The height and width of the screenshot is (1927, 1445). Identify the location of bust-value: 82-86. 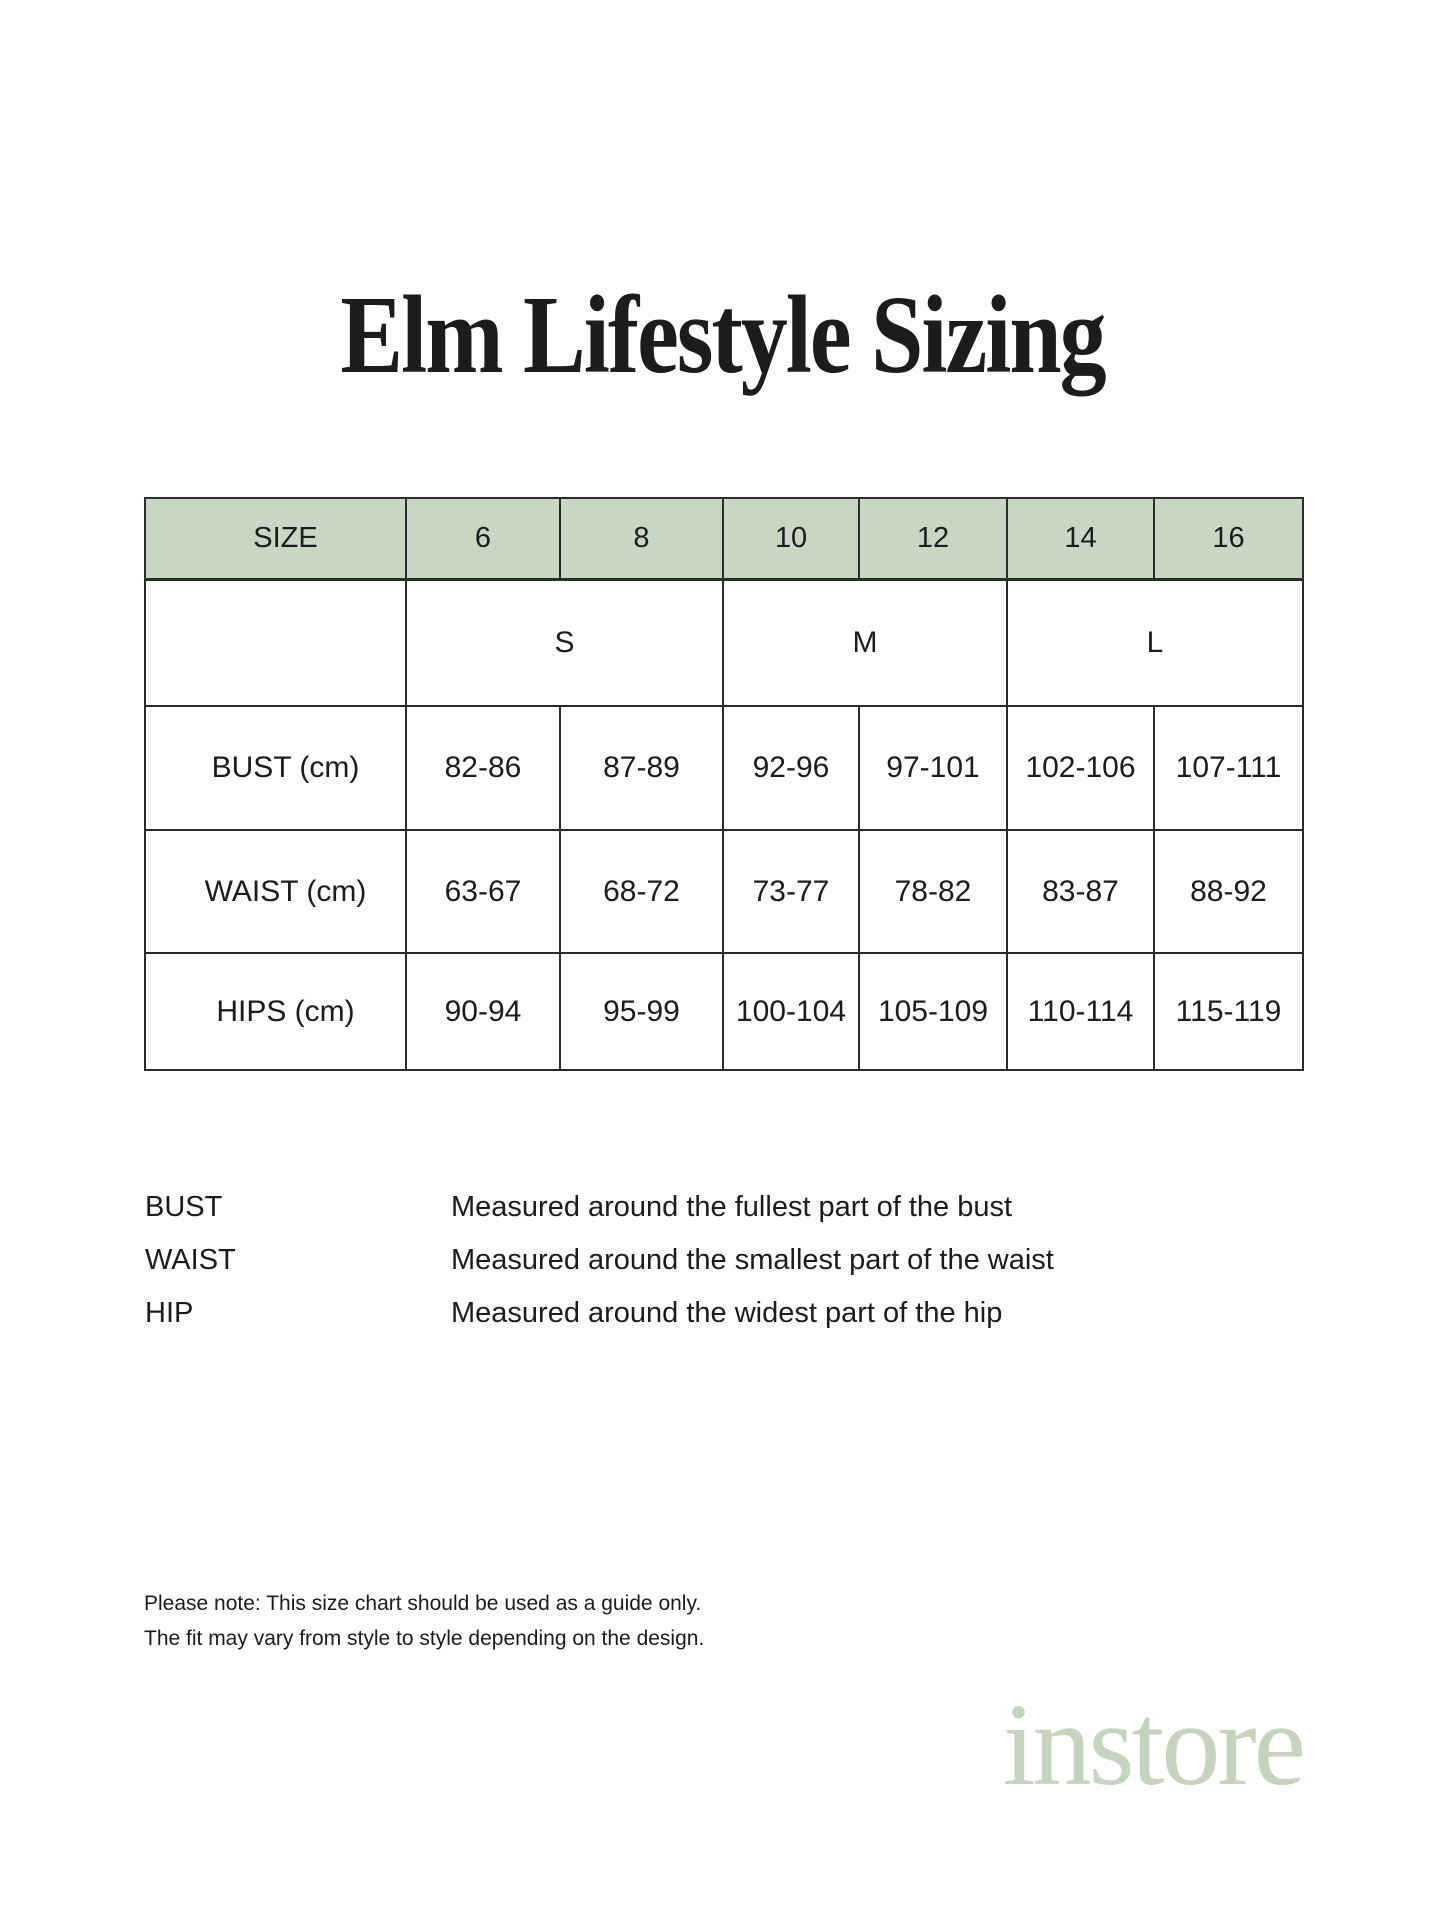
(483, 768).